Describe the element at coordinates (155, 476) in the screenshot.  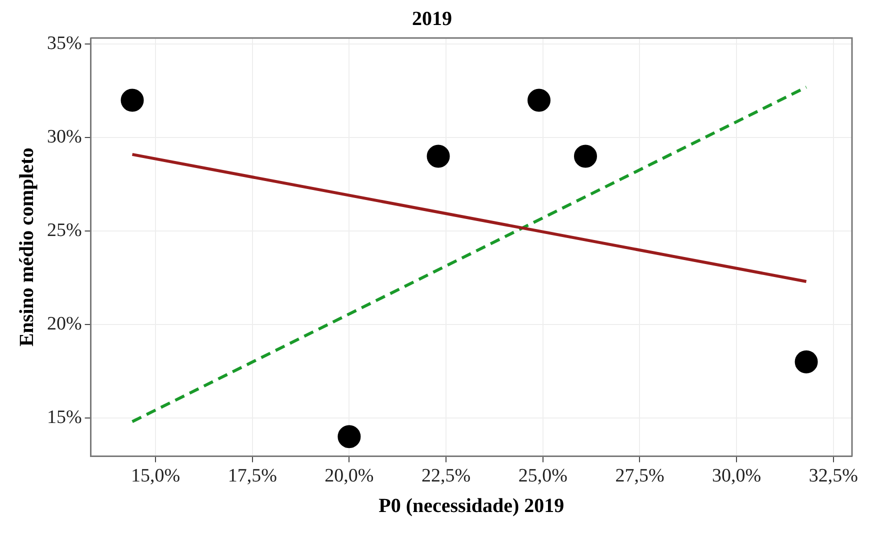
I see `x-tick-label: 15,0%` at that location.